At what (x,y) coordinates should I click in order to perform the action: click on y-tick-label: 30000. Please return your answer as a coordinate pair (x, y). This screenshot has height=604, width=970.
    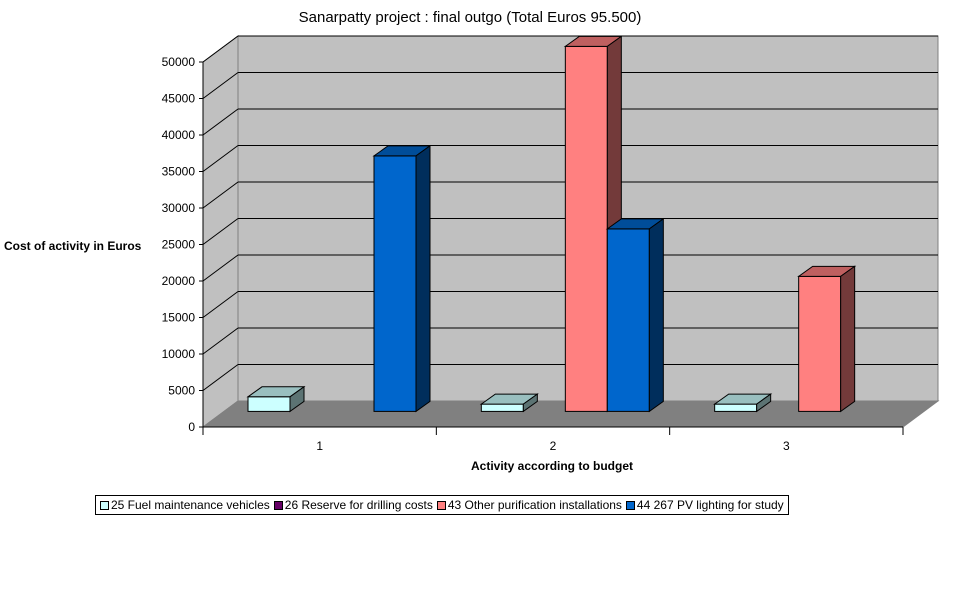
    Looking at the image, I should click on (179, 208).